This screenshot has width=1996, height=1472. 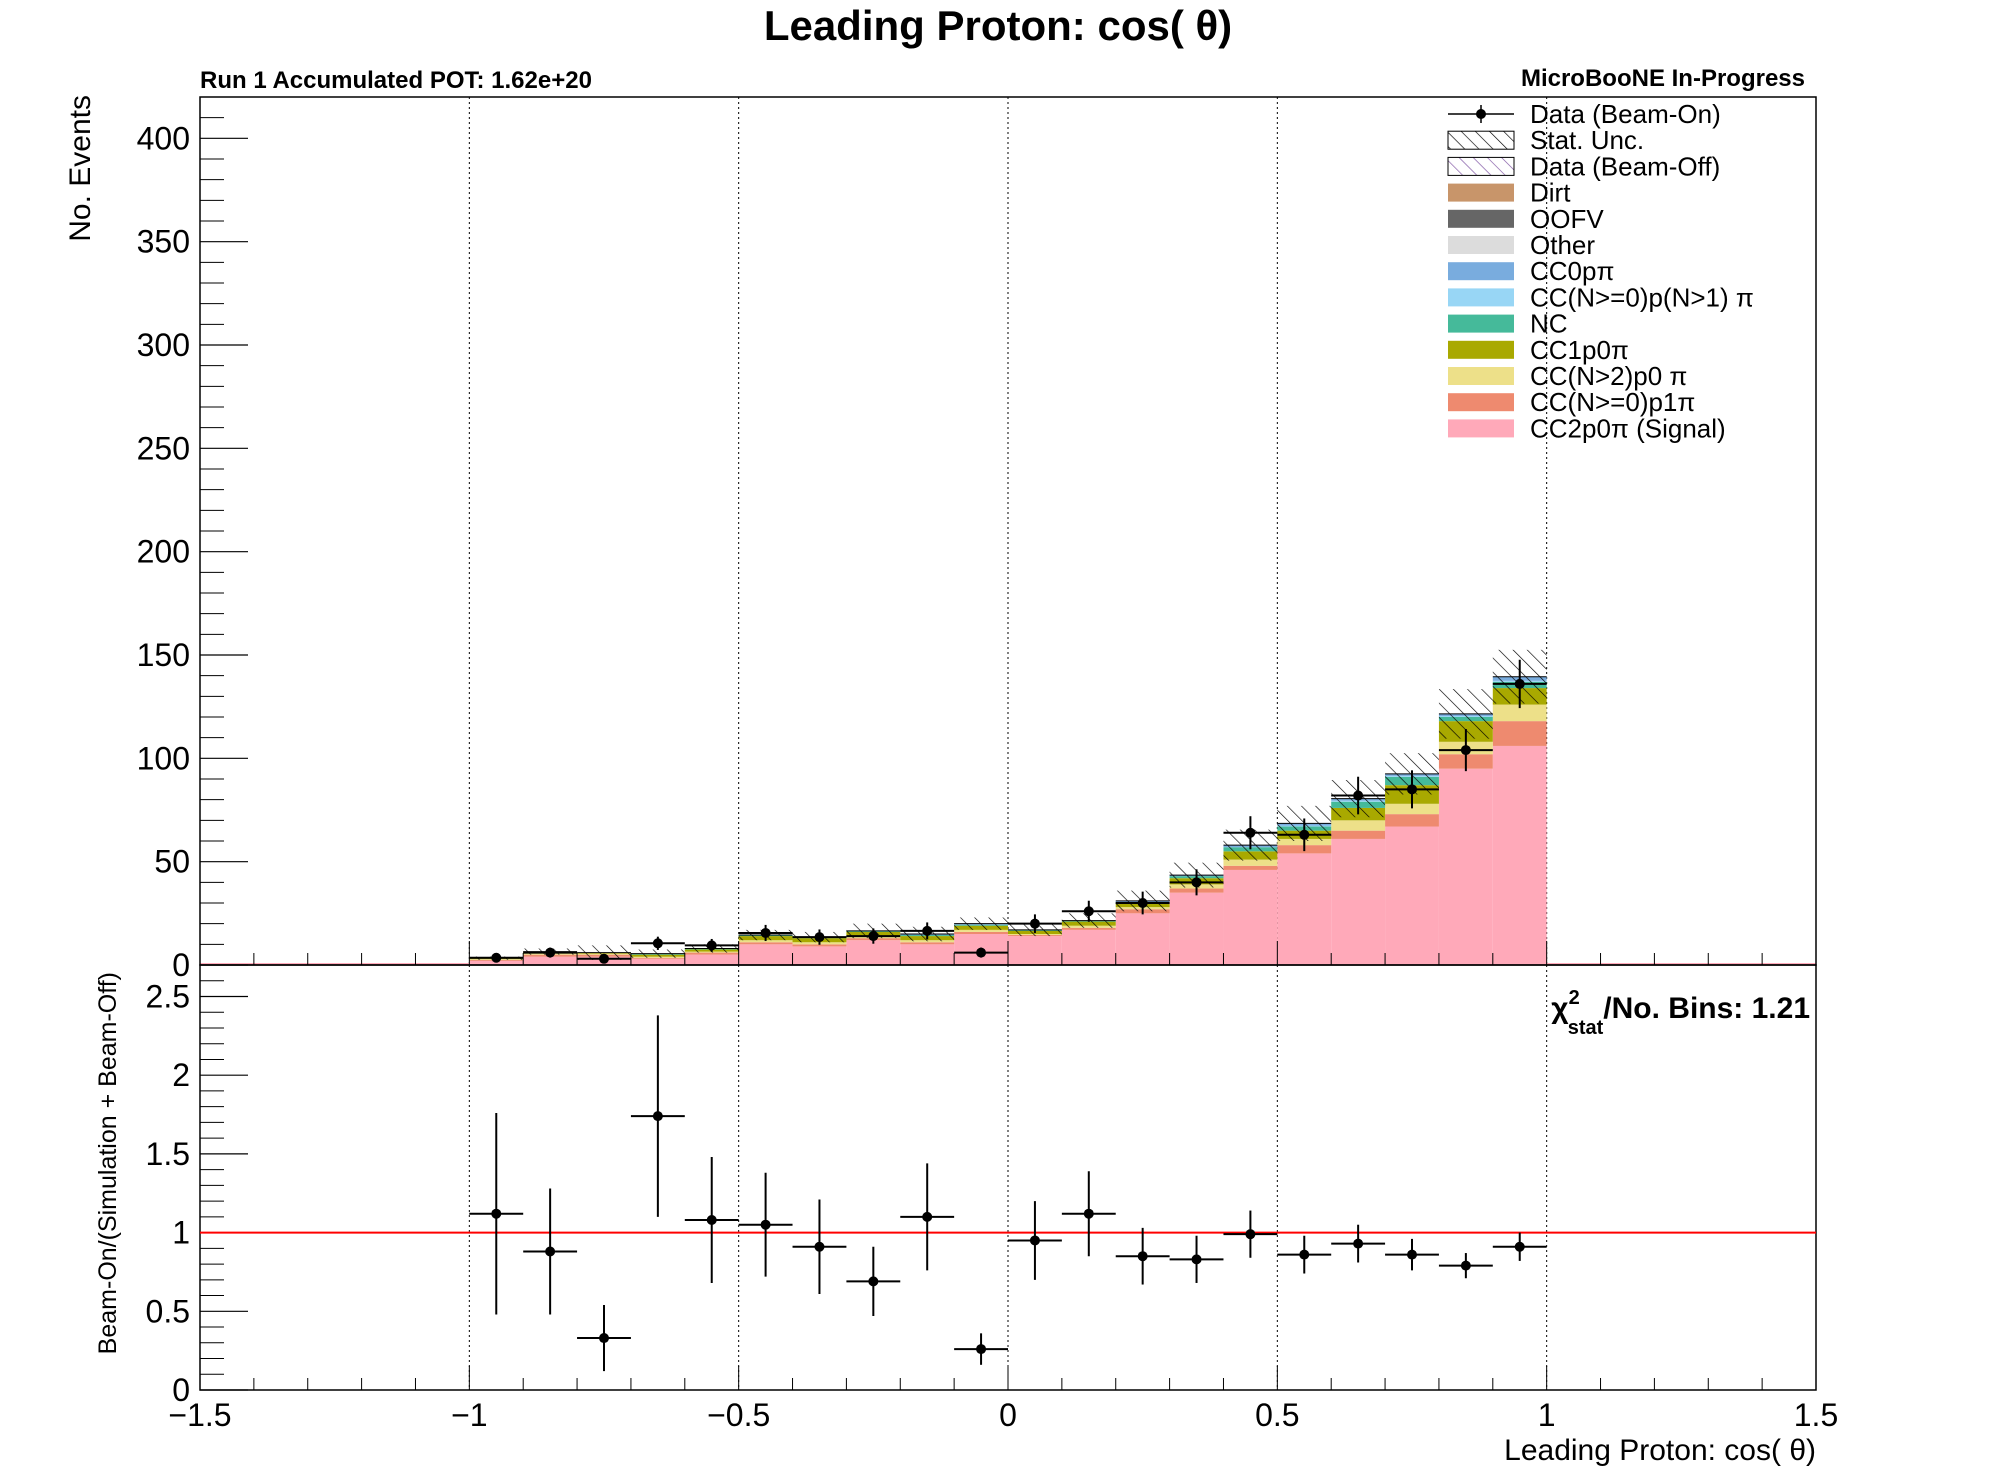 I want to click on x-axis-title: Leading Proton: cos( θ), so click(x=1660, y=1450).